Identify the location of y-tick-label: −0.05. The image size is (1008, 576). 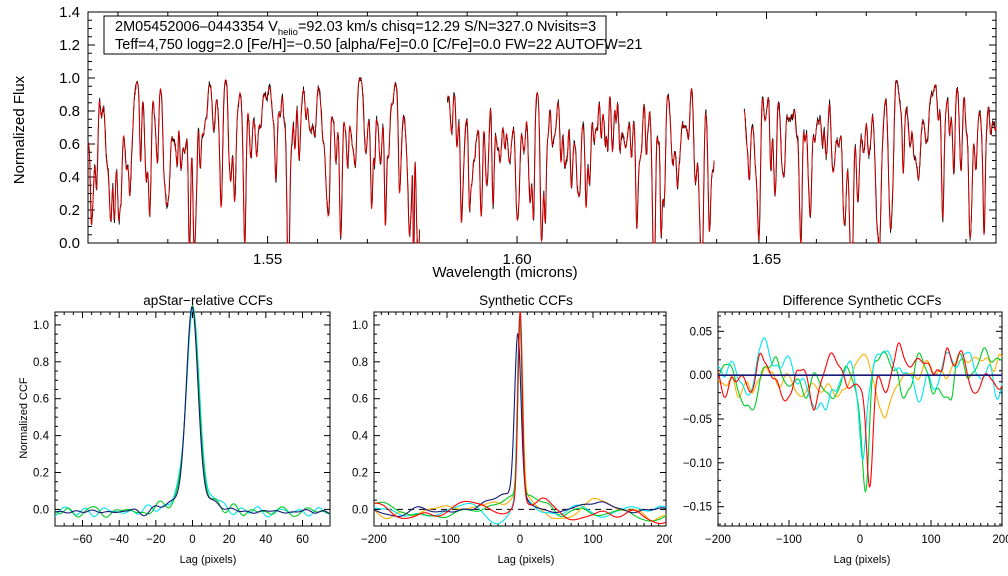
(697, 420).